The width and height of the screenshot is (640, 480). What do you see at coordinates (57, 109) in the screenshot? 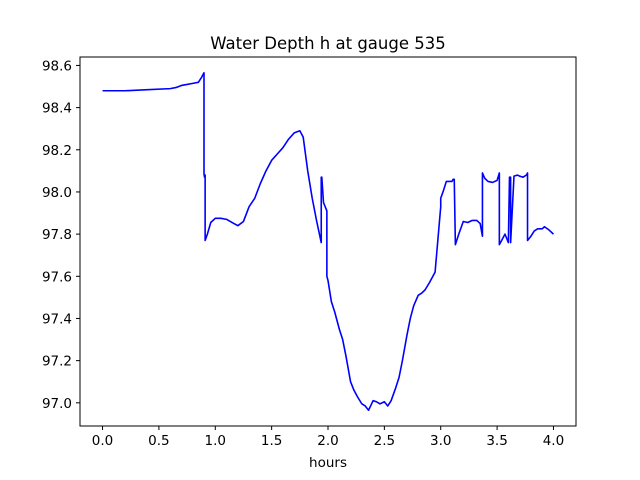
I see `y-tick-label: 98.4` at bounding box center [57, 109].